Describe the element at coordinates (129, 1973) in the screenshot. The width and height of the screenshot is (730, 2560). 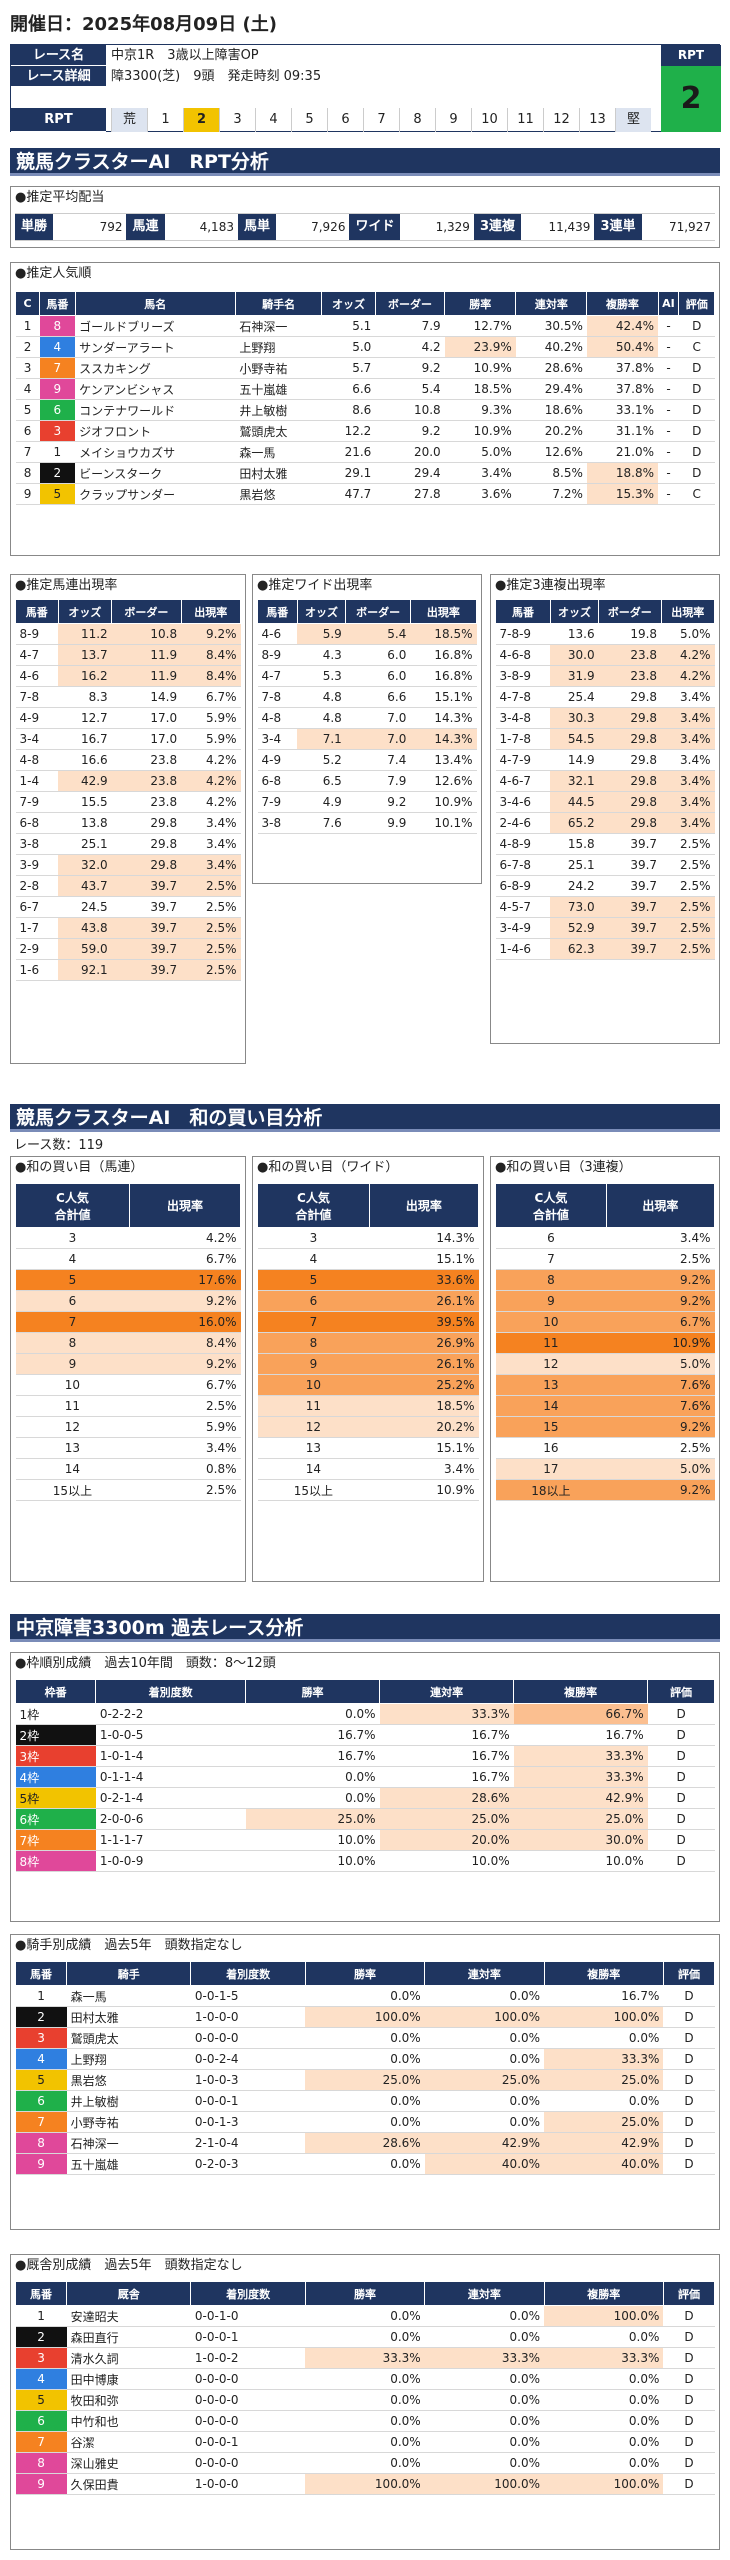
I see `jockey-col-header: 騎手` at that location.